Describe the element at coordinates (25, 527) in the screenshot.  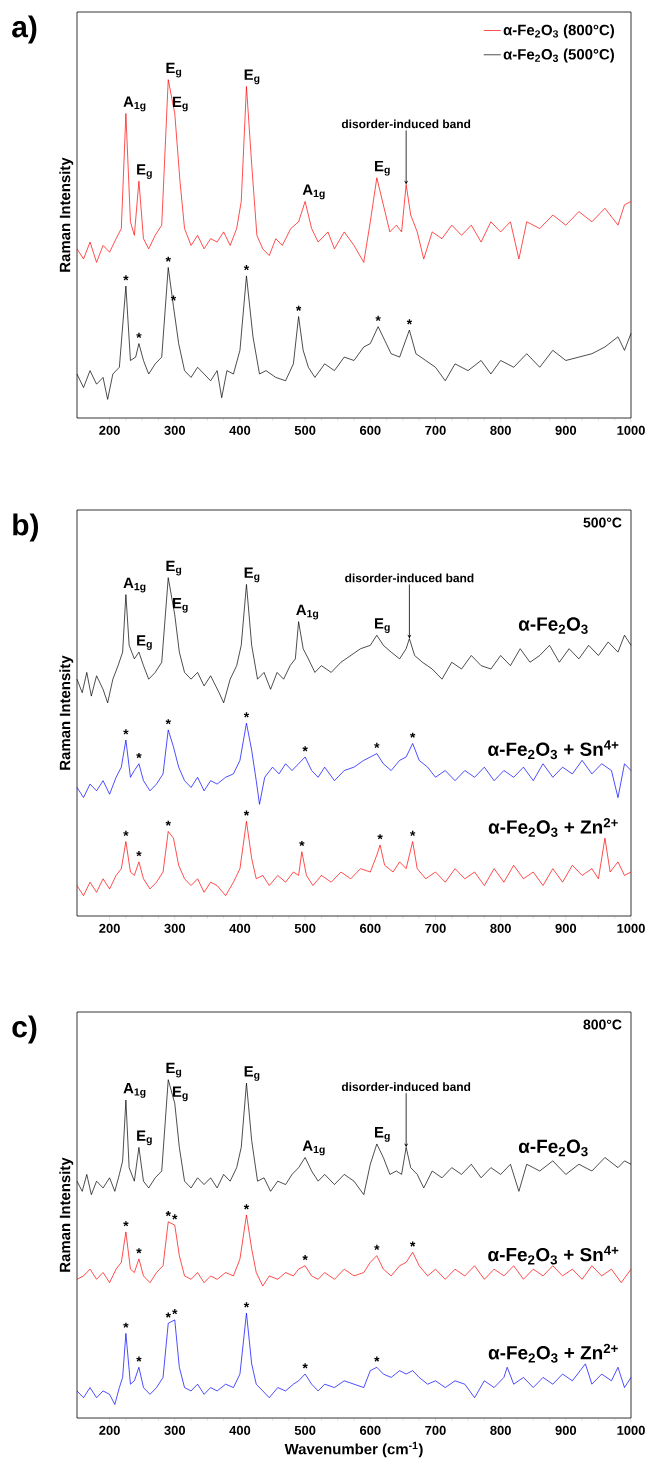
I see `chart-title: b)` at that location.